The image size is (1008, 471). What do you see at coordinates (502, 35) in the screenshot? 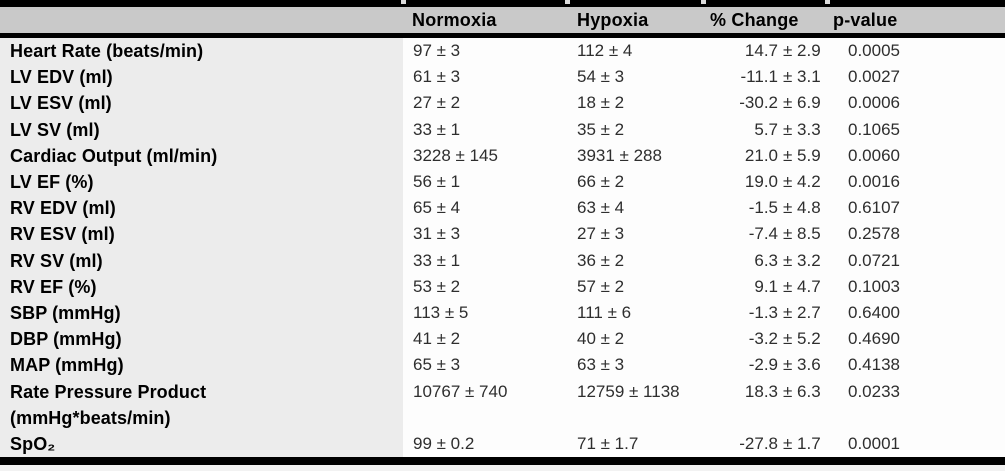
I see `header-separator-line` at bounding box center [502, 35].